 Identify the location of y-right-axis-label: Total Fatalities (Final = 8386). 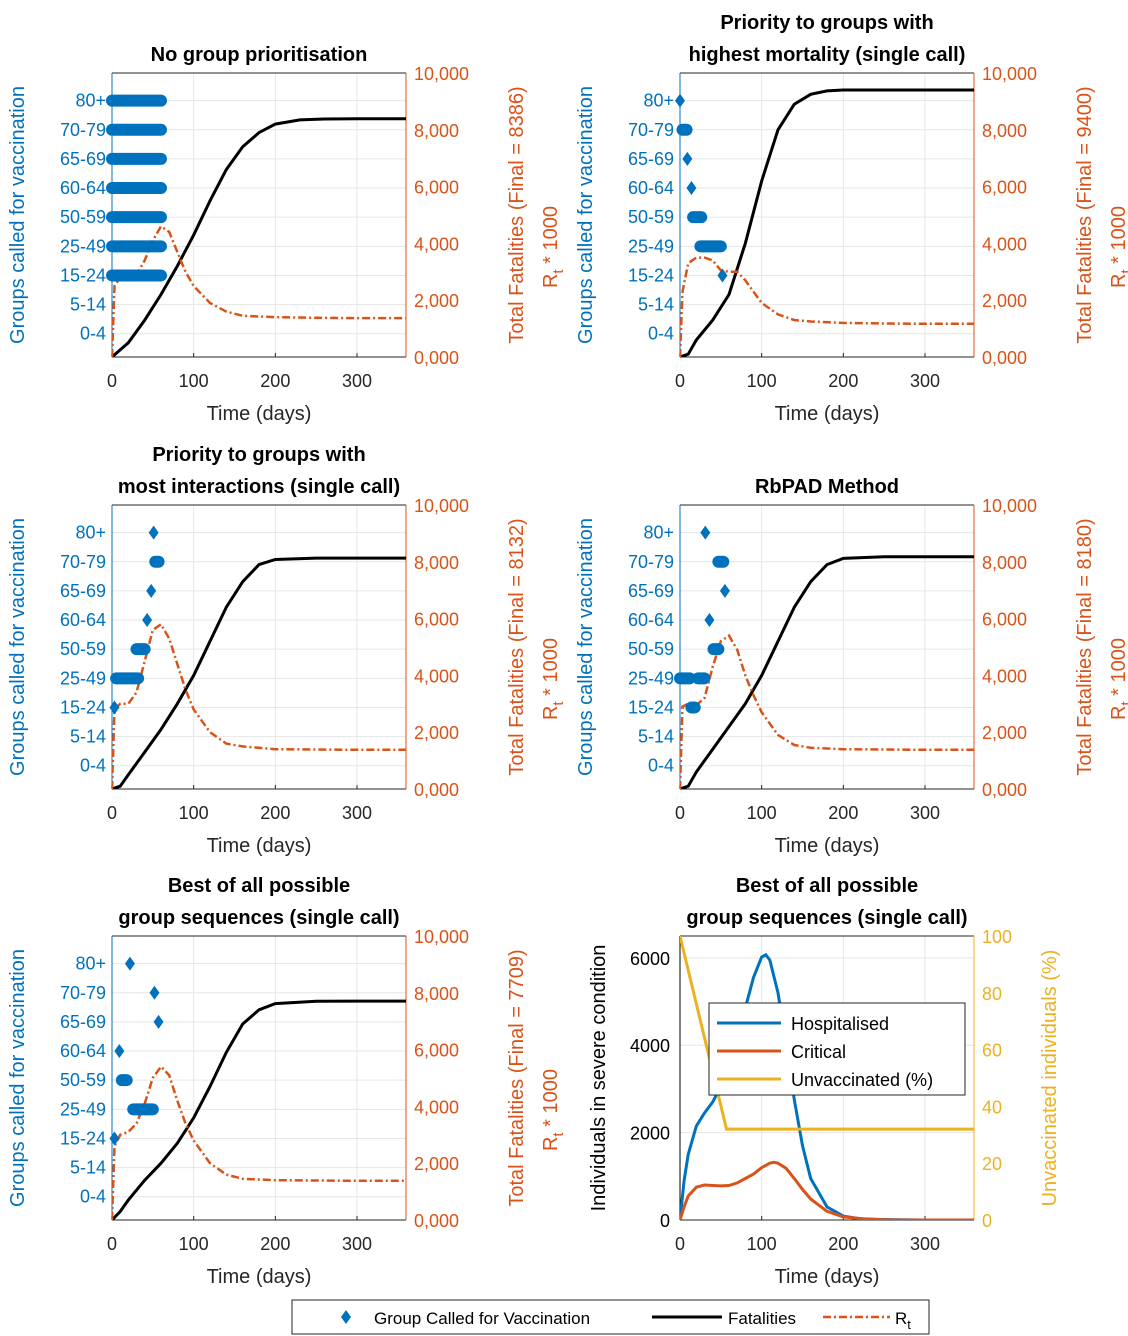
(517, 214).